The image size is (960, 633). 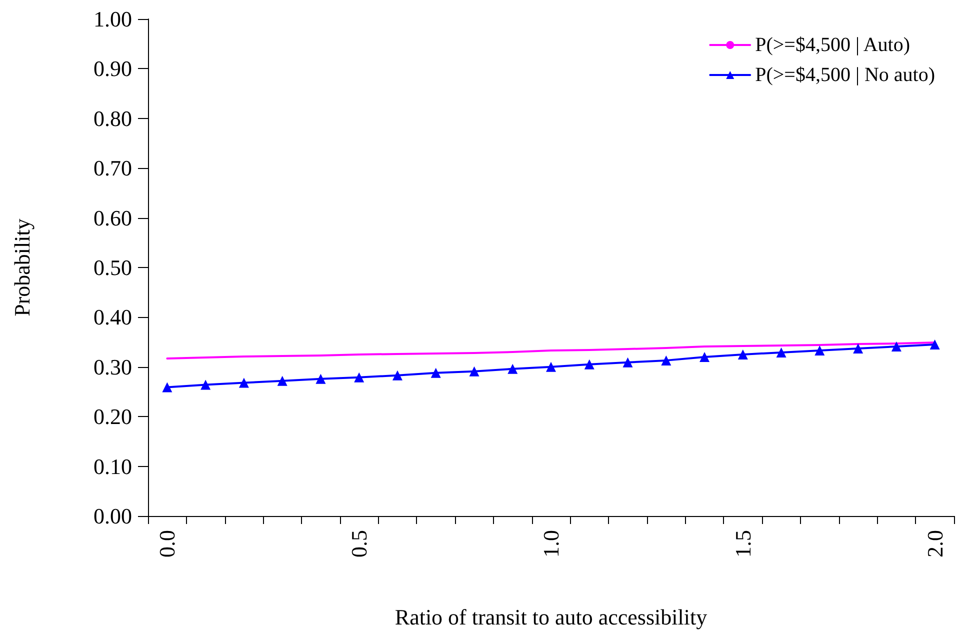 What do you see at coordinates (743, 544) in the screenshot?
I see `x-tick-label: 1.5` at bounding box center [743, 544].